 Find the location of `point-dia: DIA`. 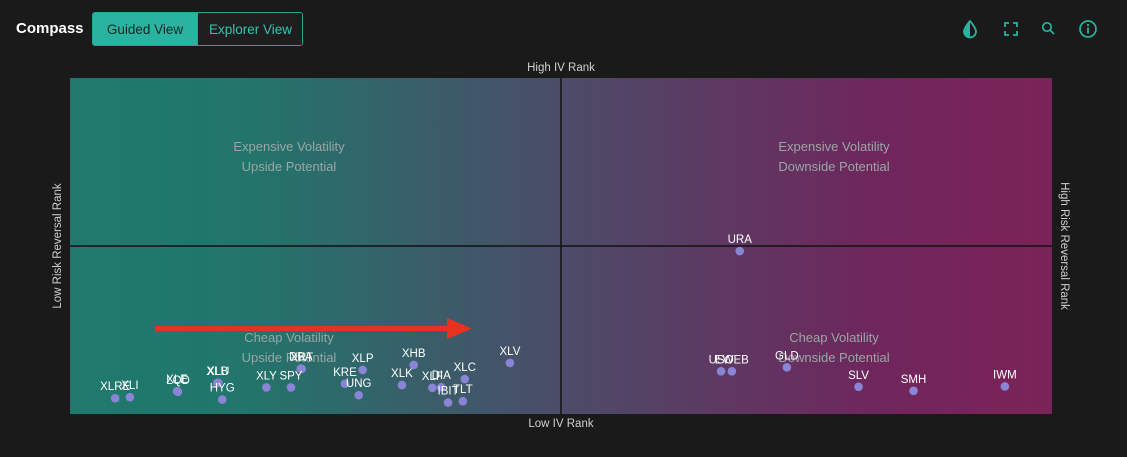

point-dia: DIA is located at coordinates (442, 381).